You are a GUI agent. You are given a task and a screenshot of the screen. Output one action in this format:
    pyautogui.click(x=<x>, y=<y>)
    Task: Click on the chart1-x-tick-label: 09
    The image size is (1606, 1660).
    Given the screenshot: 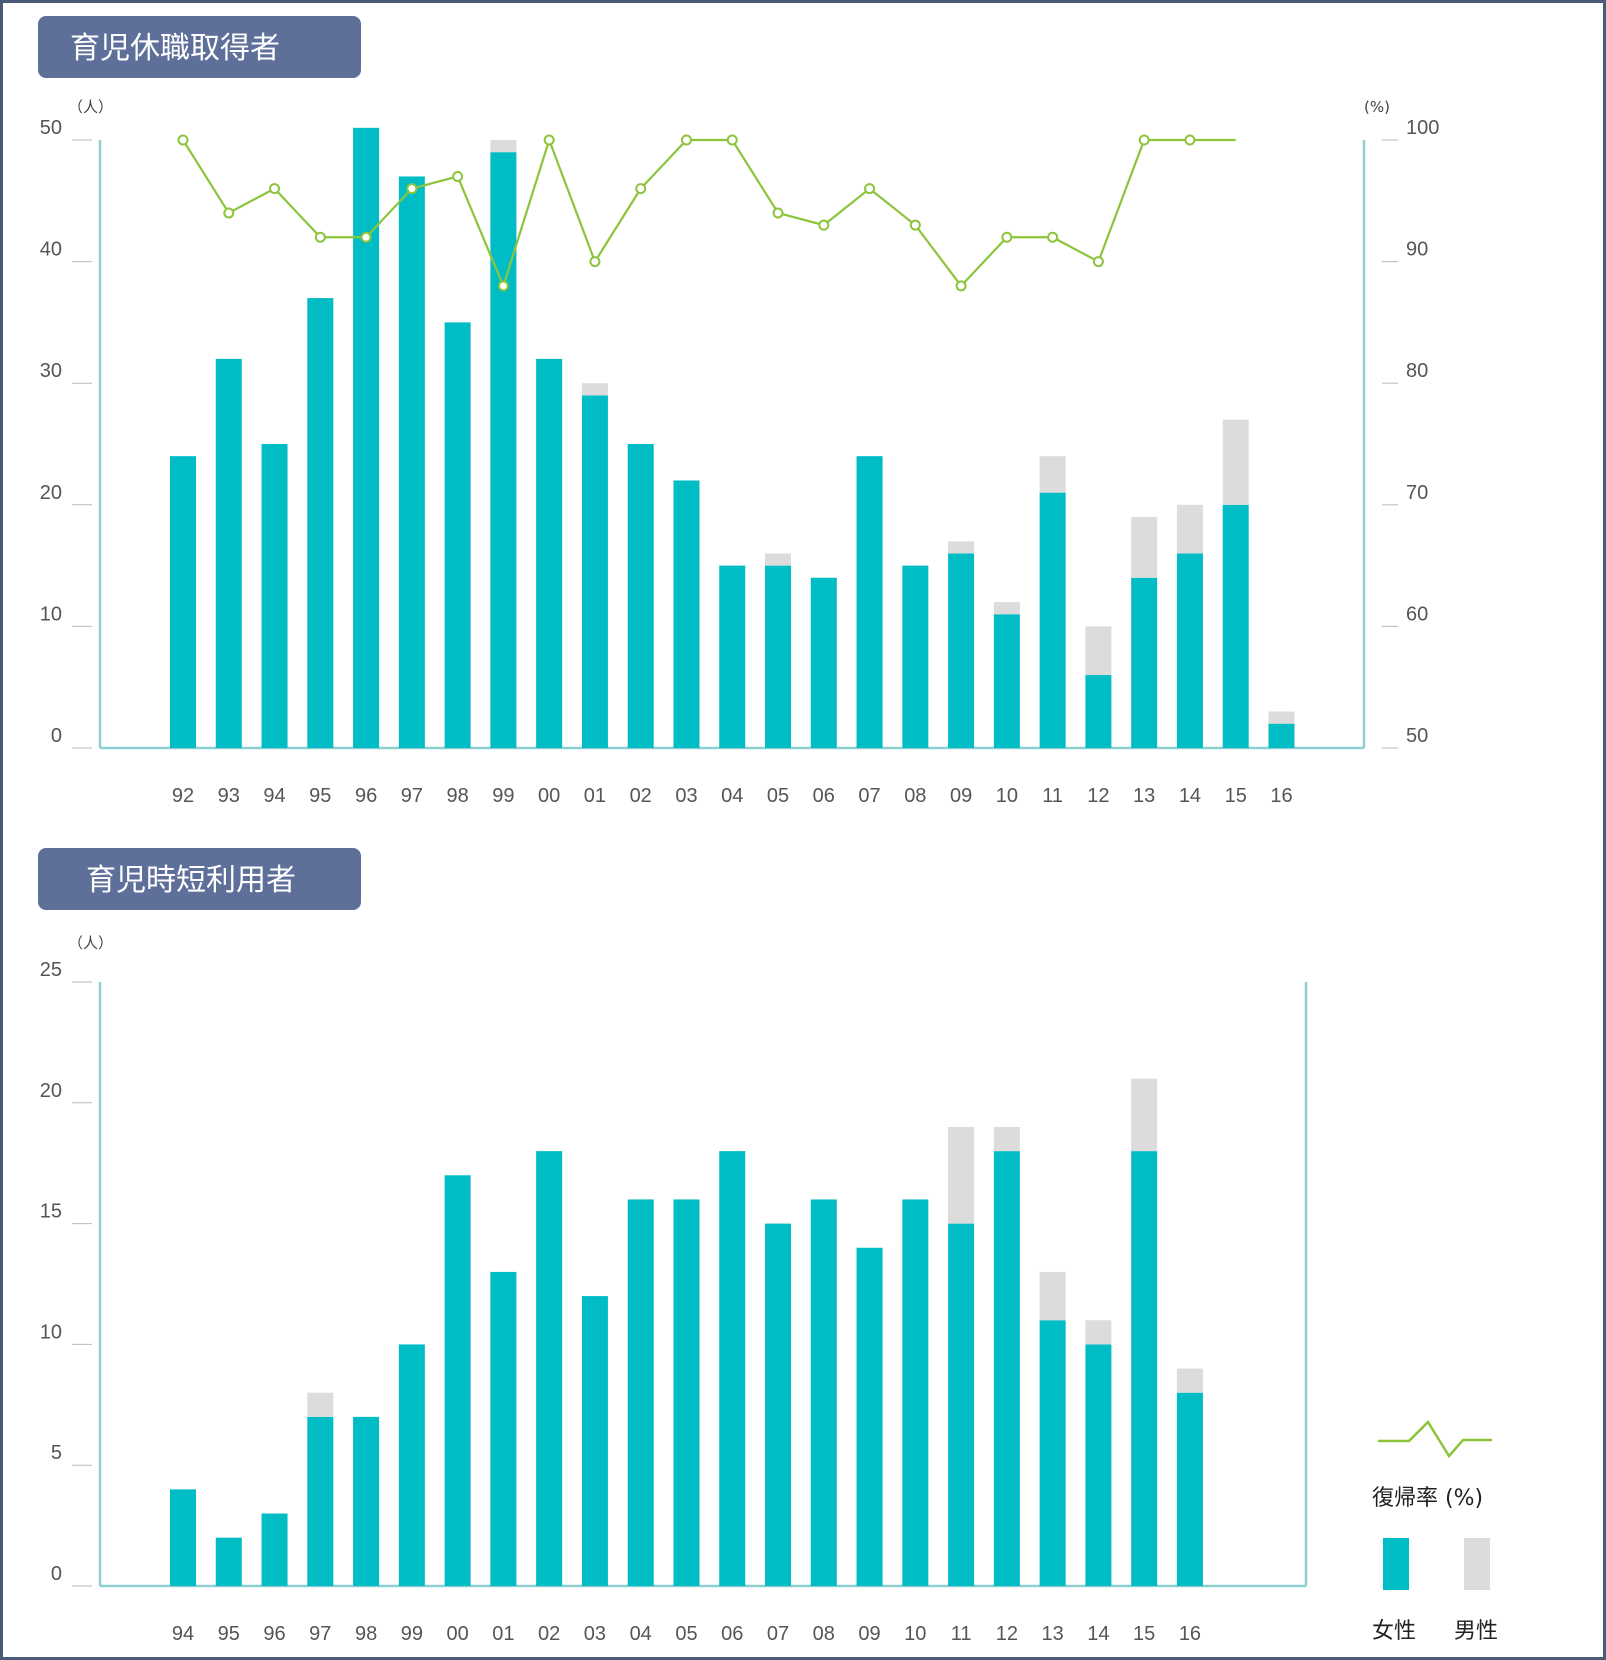 What is the action you would take?
    pyautogui.click(x=961, y=796)
    